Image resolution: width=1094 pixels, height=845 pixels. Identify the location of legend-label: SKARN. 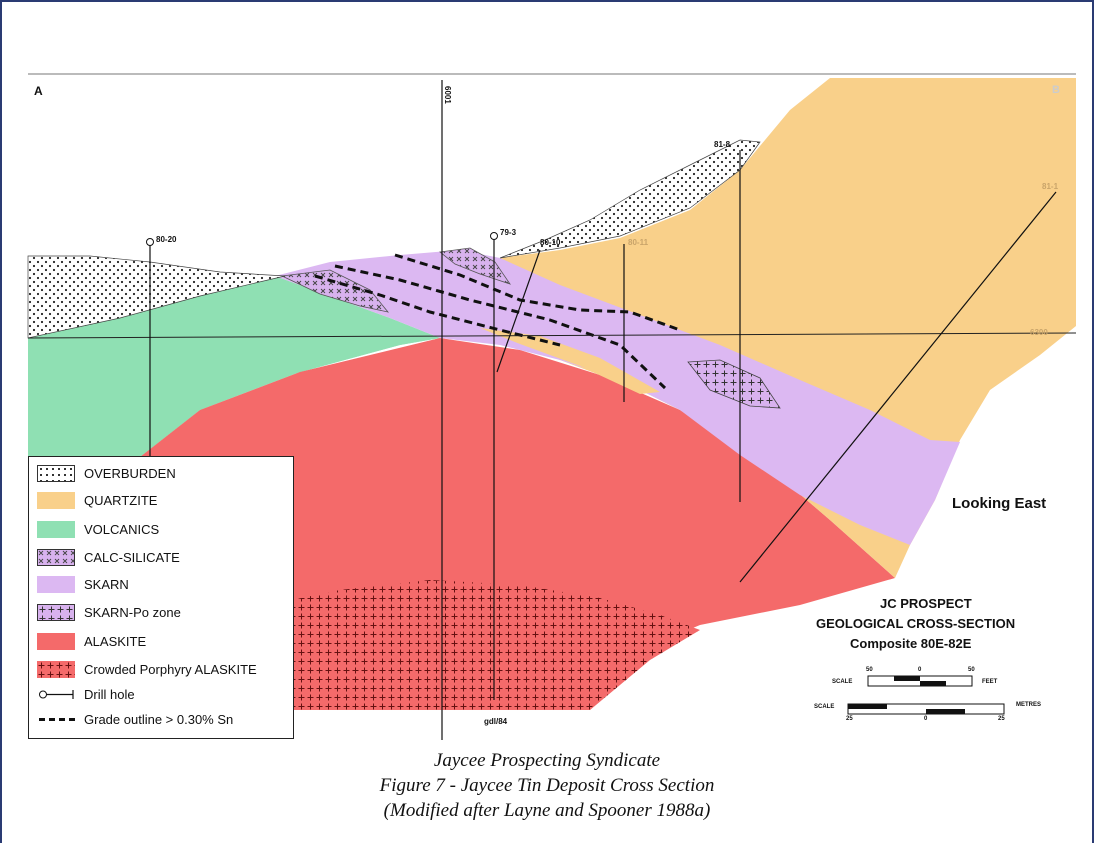
(106, 584).